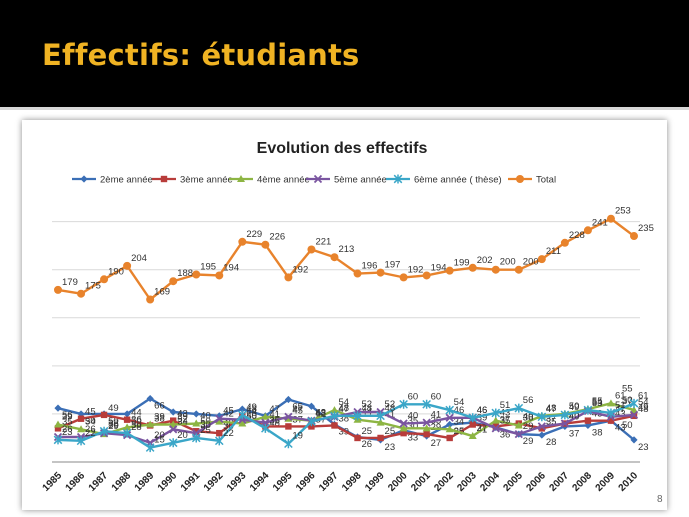 This screenshot has width=689, height=517. Describe the element at coordinates (574, 407) in the screenshot. I see `data-label: 49` at that location.